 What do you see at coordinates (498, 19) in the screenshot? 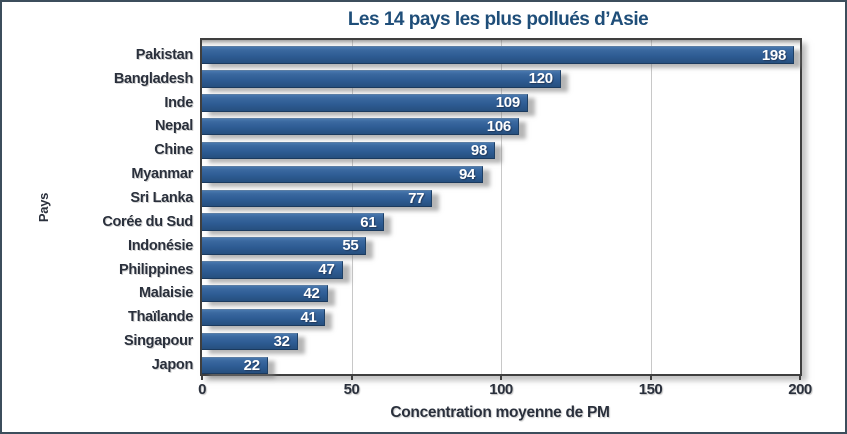
I see `chart-title: Les 14 pays les plus pollués d’Asie` at bounding box center [498, 19].